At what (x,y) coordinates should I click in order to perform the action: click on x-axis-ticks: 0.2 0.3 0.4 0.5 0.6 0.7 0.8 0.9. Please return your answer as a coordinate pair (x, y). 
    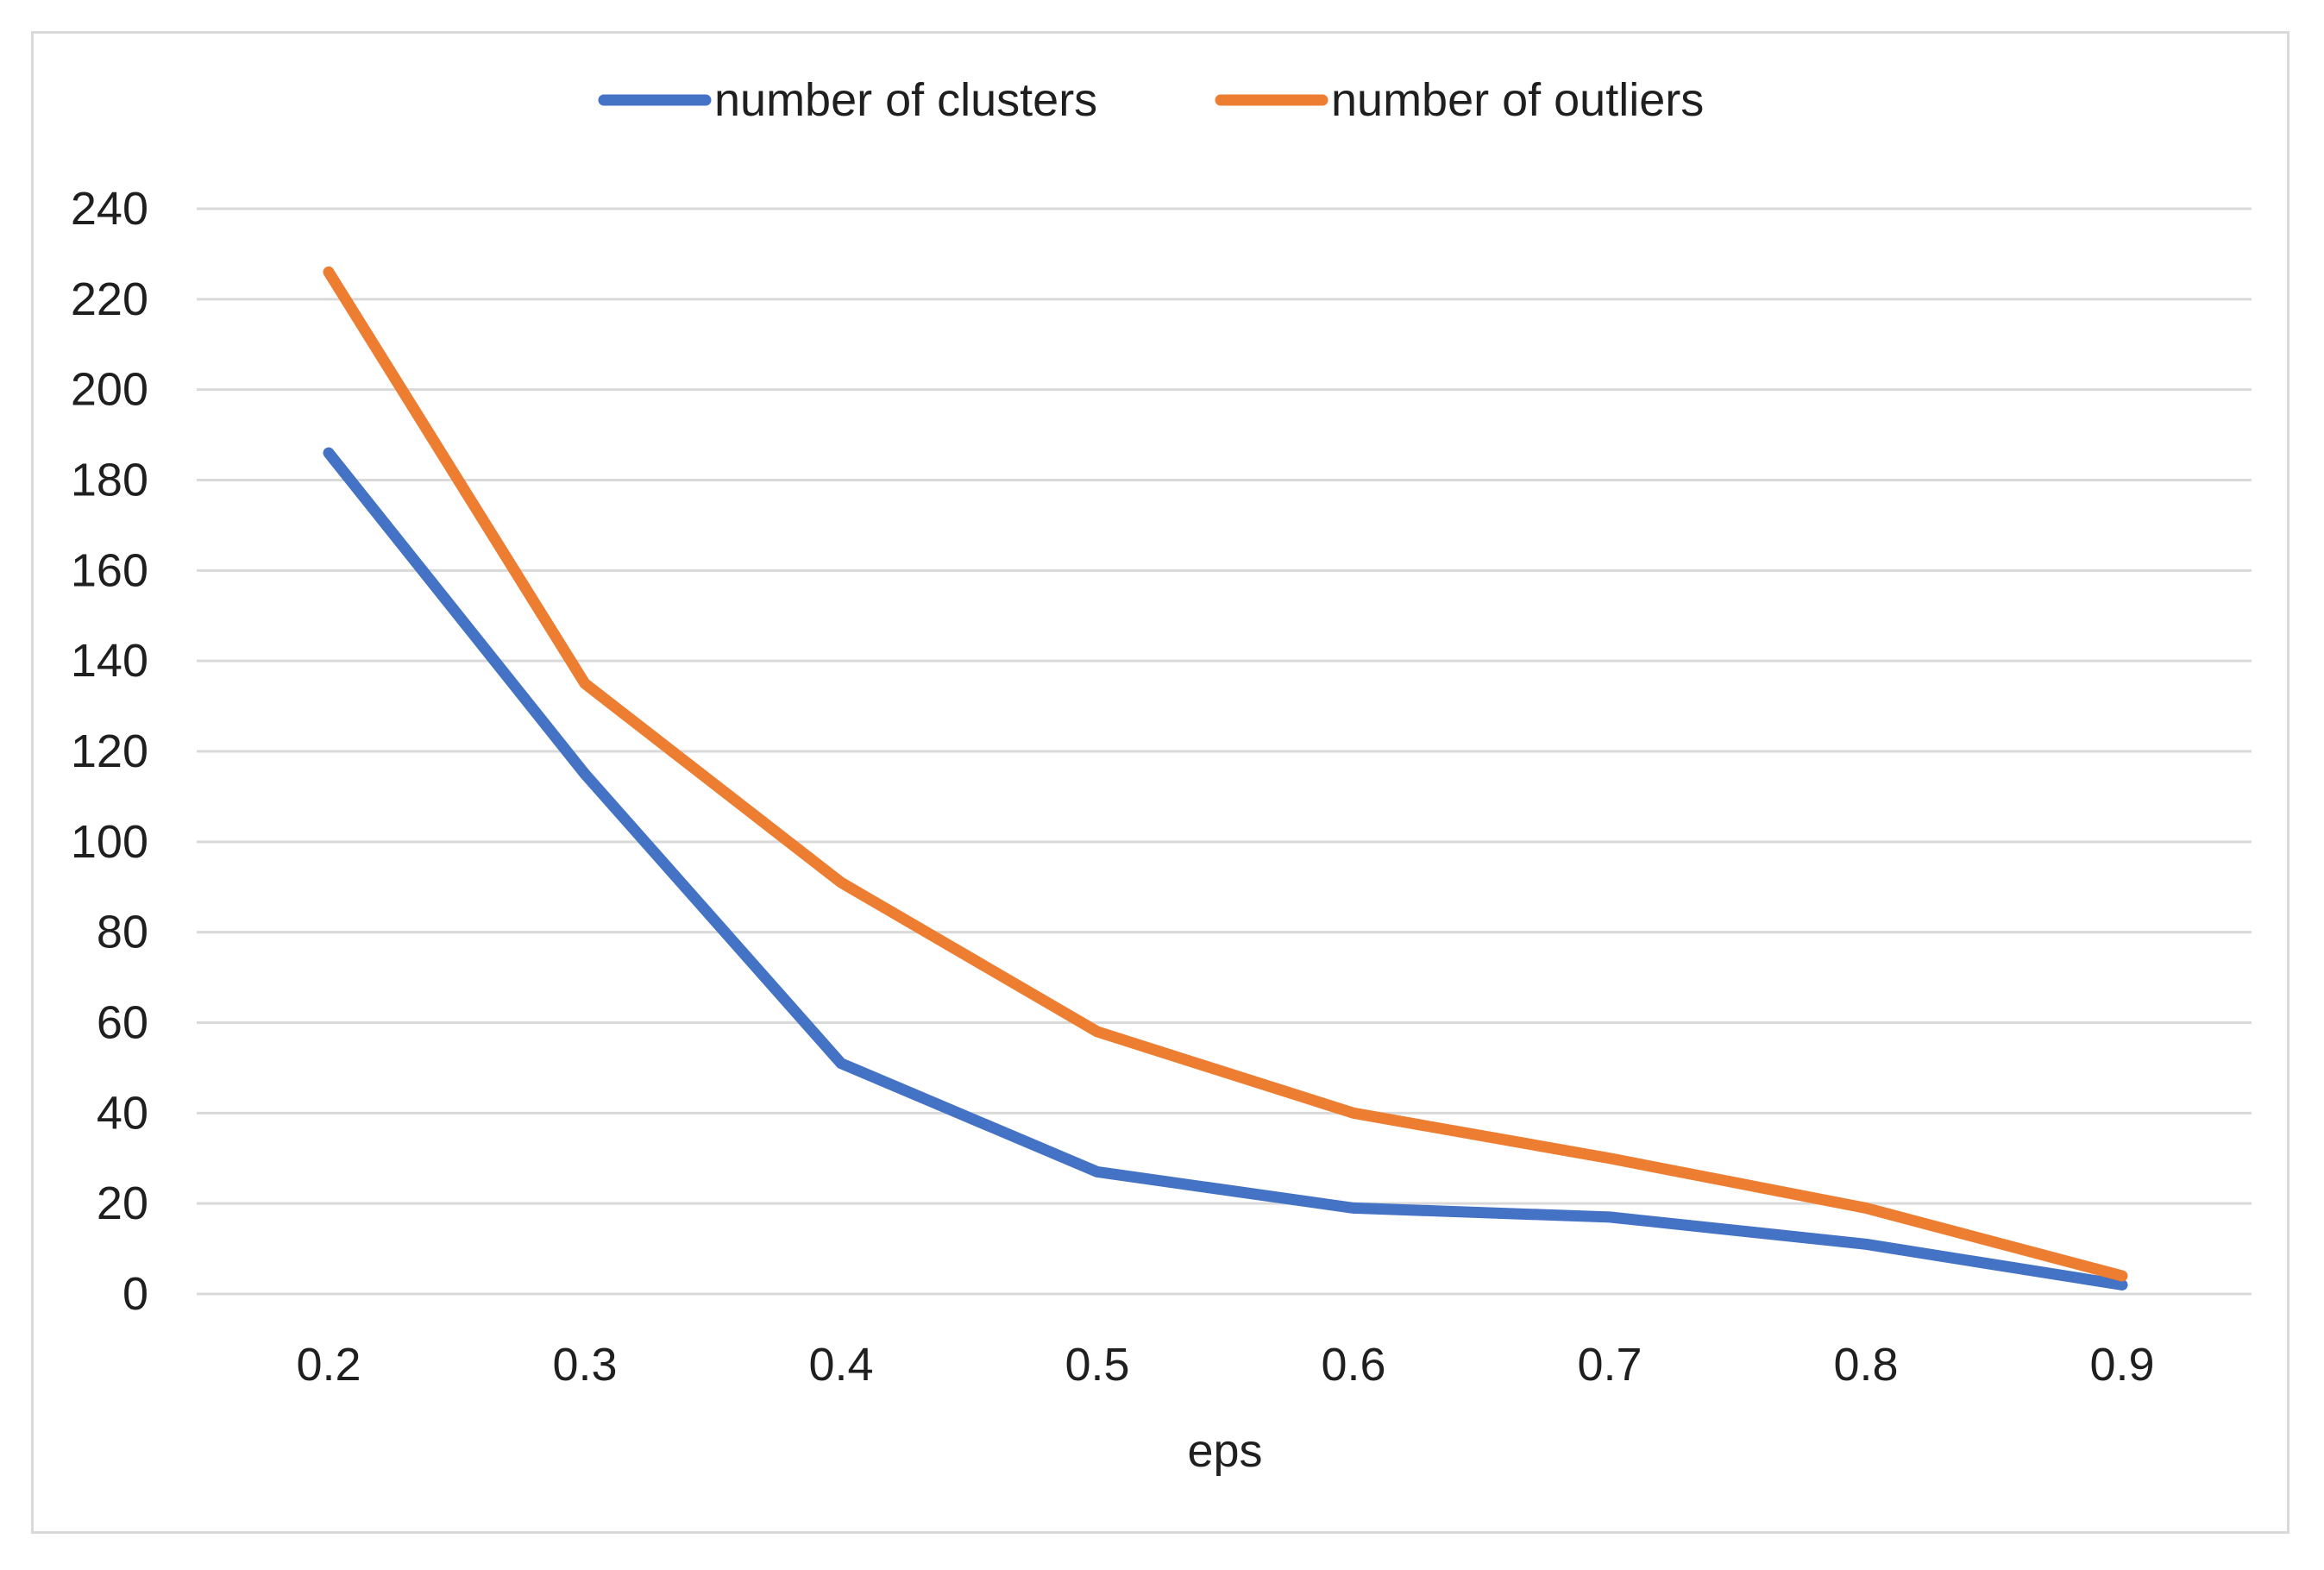
    Looking at the image, I should click on (1225, 1365).